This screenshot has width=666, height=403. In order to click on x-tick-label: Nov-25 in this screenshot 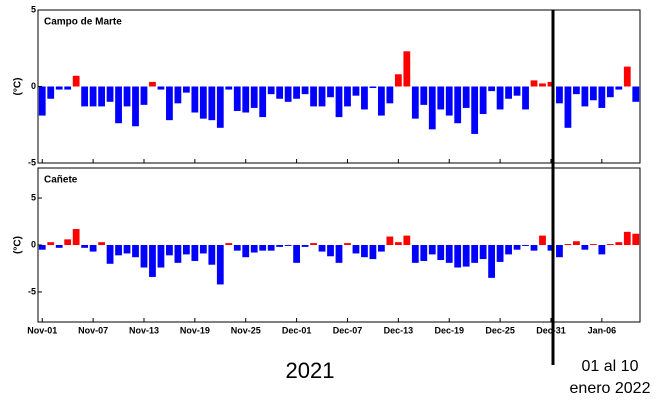, I will do `click(246, 330)`.